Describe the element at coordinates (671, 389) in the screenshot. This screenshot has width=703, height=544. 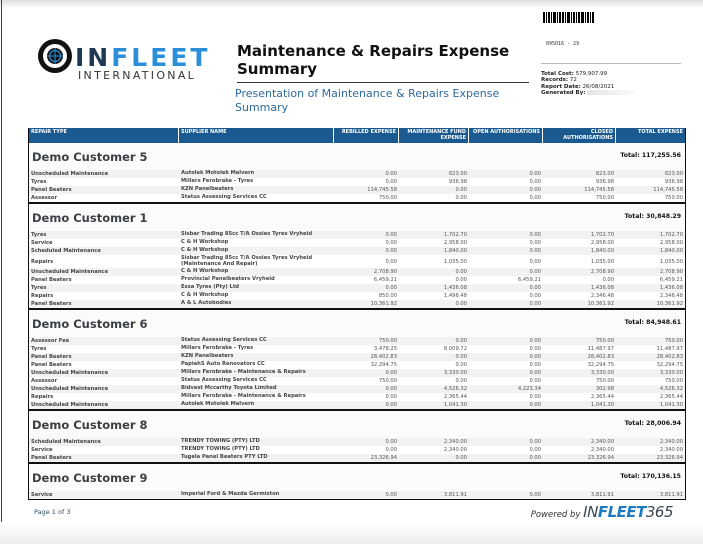
I see `cell-total-expense: 4,526.32` at that location.